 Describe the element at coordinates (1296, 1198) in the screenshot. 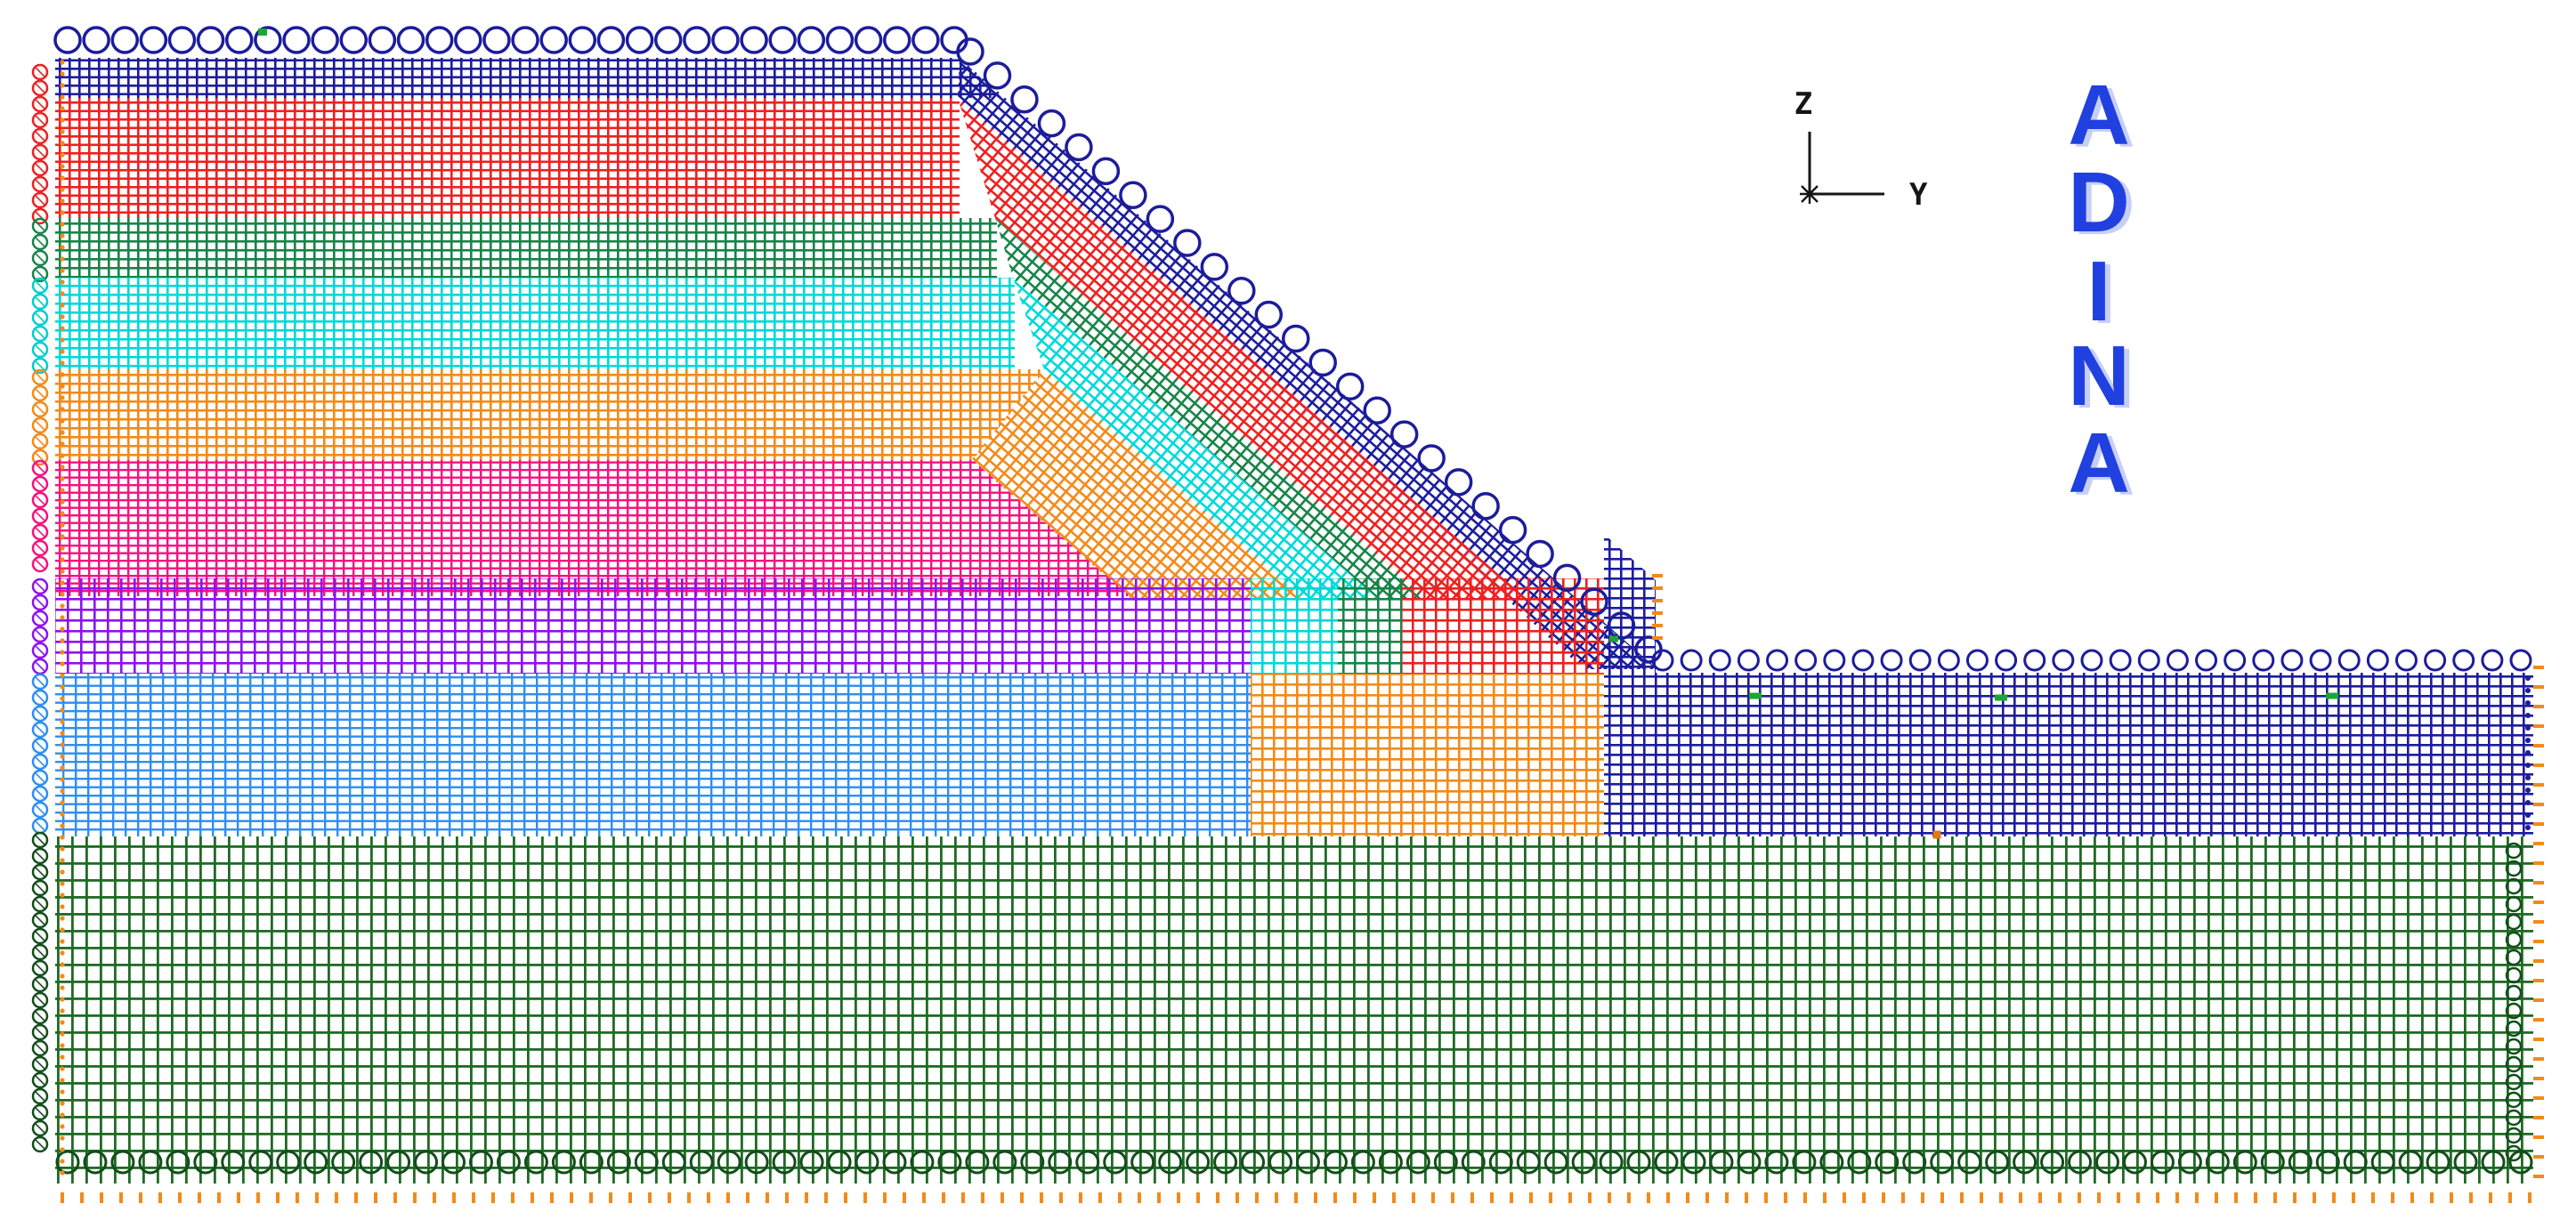

I see `bottom-edge-ticks` at that location.